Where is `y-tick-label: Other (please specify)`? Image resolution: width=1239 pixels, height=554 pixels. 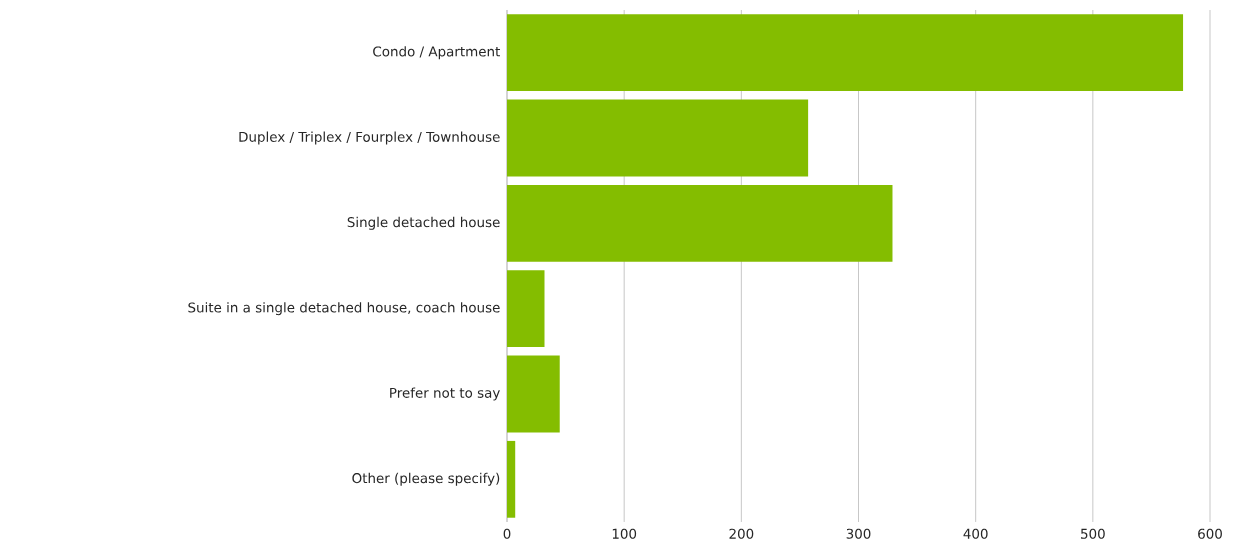
y-tick-label: Other (please specify) is located at coordinates (426, 479).